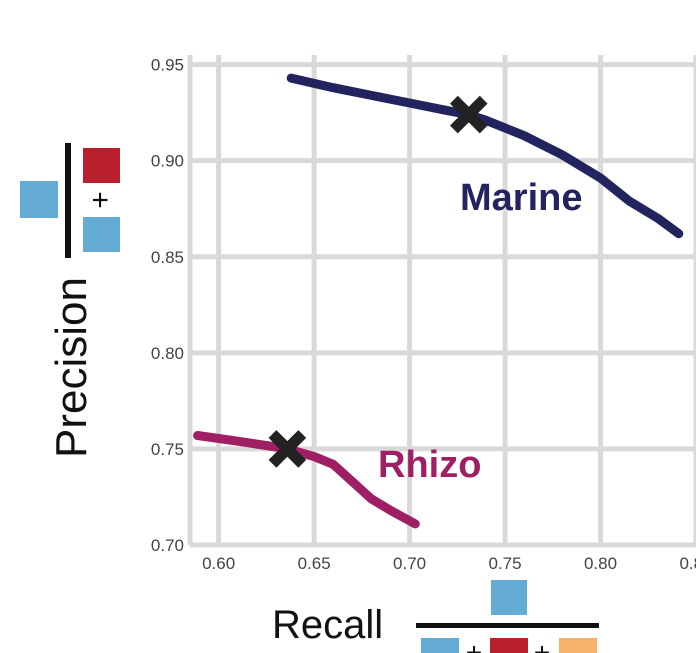 This screenshot has width=696, height=653. I want to click on recall-formula: + +, so click(507, 616).